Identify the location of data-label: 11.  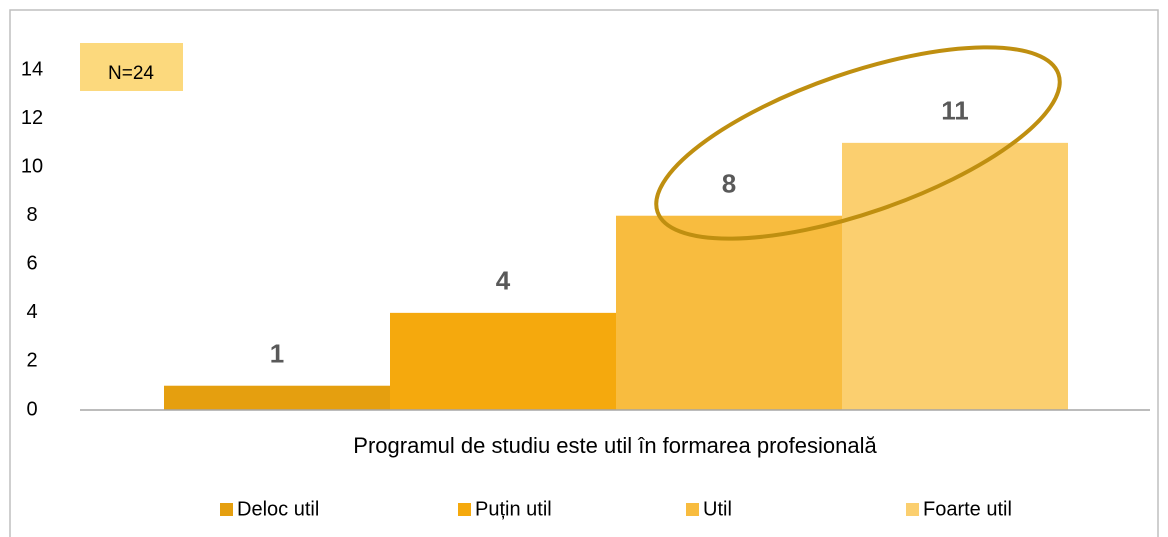
(955, 111).